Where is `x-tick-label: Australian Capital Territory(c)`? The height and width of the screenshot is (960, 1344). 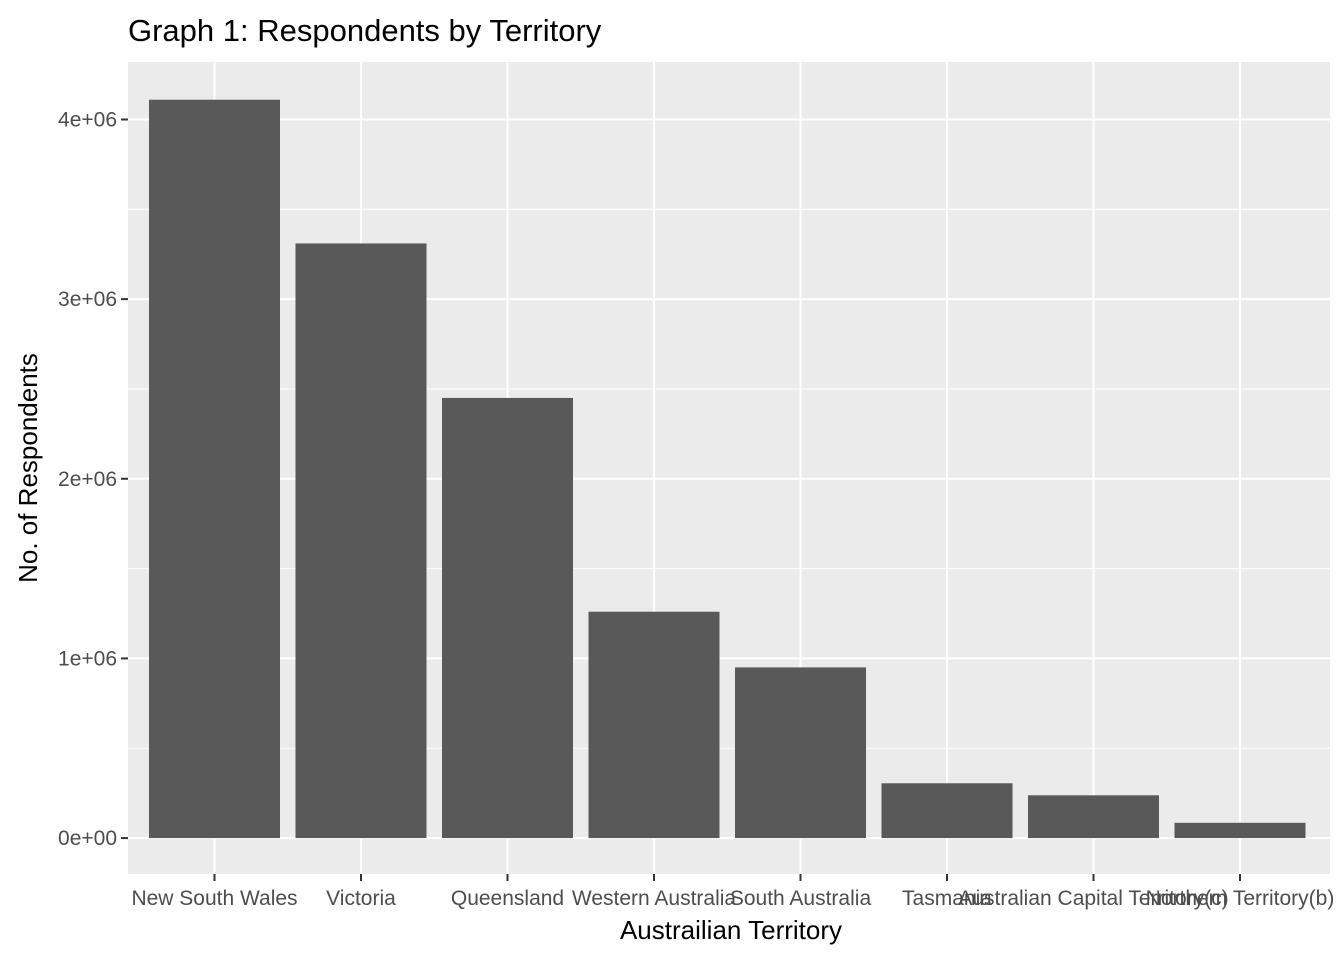 x-tick-label: Australian Capital Territory(c) is located at coordinates (1093, 898).